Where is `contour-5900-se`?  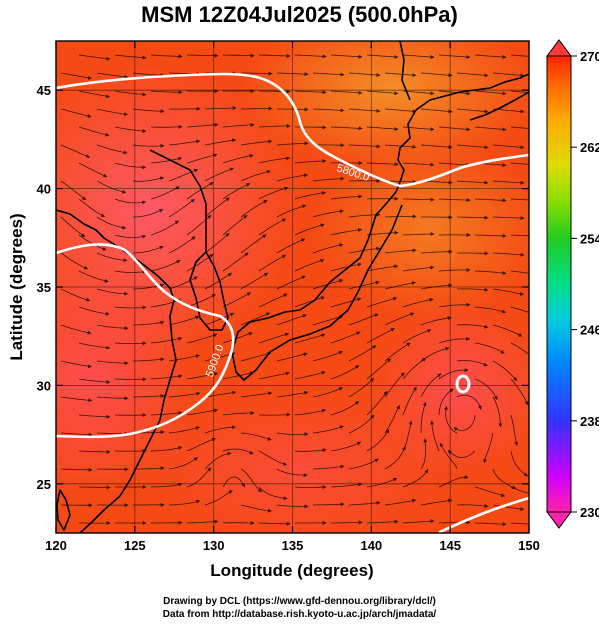 contour-5900-se is located at coordinates (483, 514).